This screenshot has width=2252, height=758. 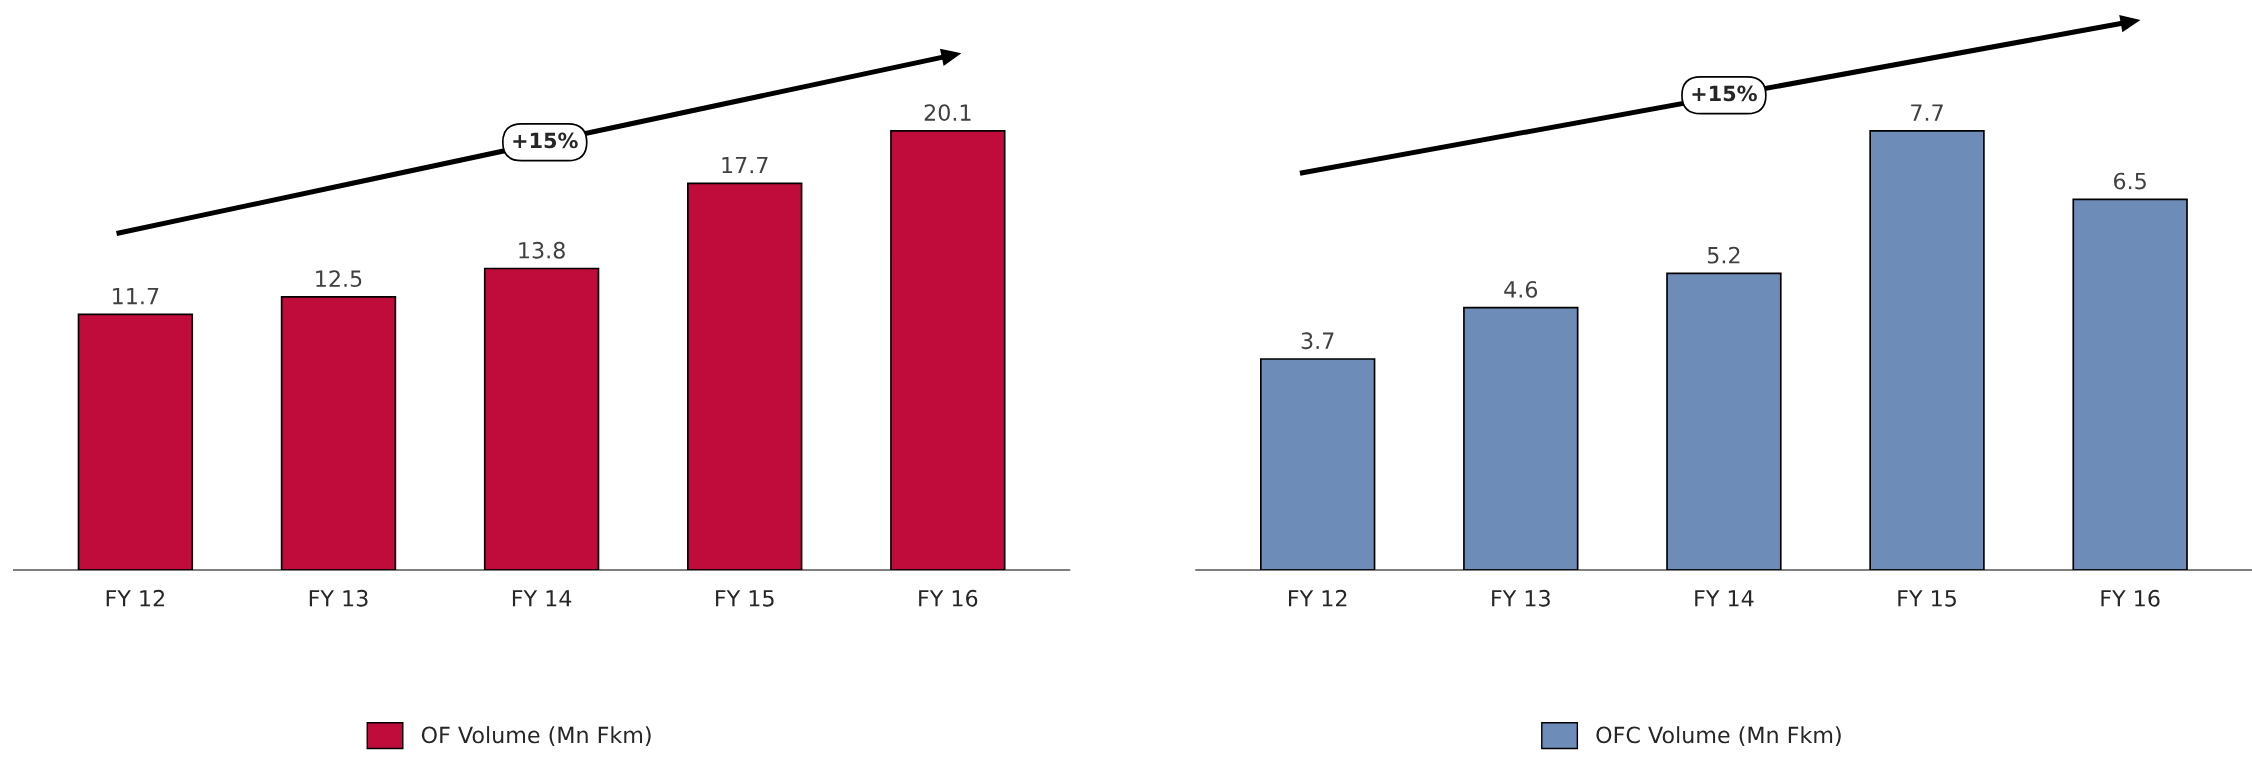 What do you see at coordinates (1927, 112) in the screenshot?
I see `data-label: 7.7` at bounding box center [1927, 112].